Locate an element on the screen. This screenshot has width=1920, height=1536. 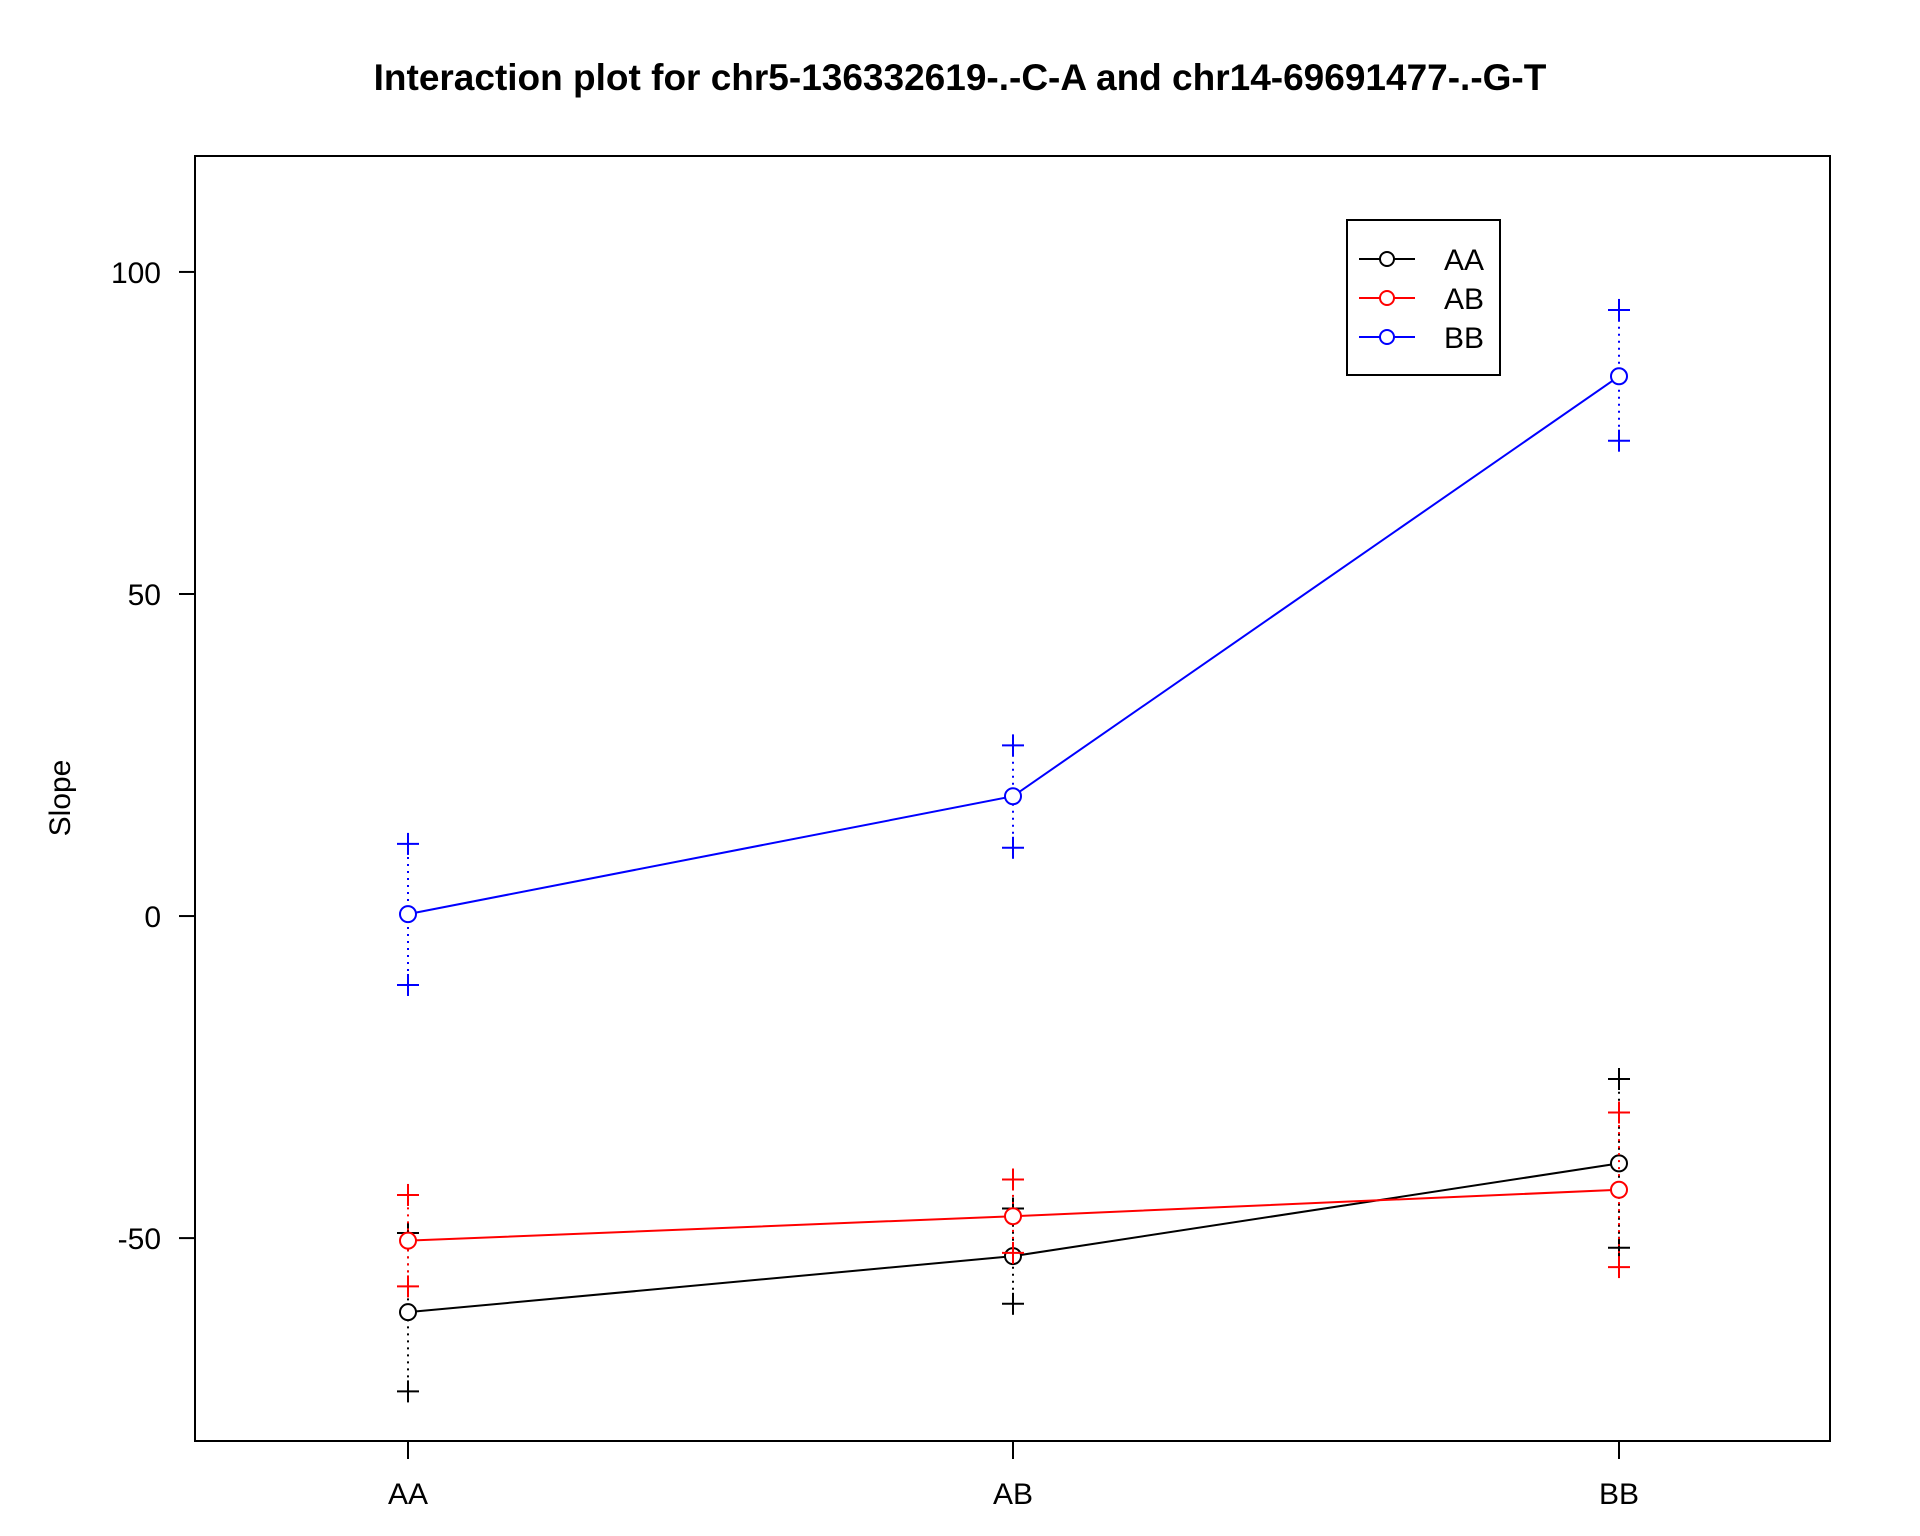
series-ab is located at coordinates (1013, 1199).